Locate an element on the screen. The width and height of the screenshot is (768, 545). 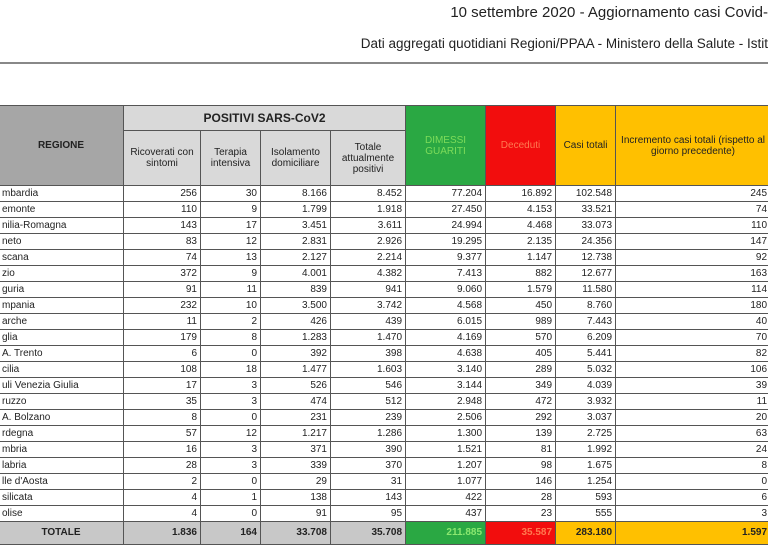
cell-ricoverati: 91 is located at coordinates (162, 289).